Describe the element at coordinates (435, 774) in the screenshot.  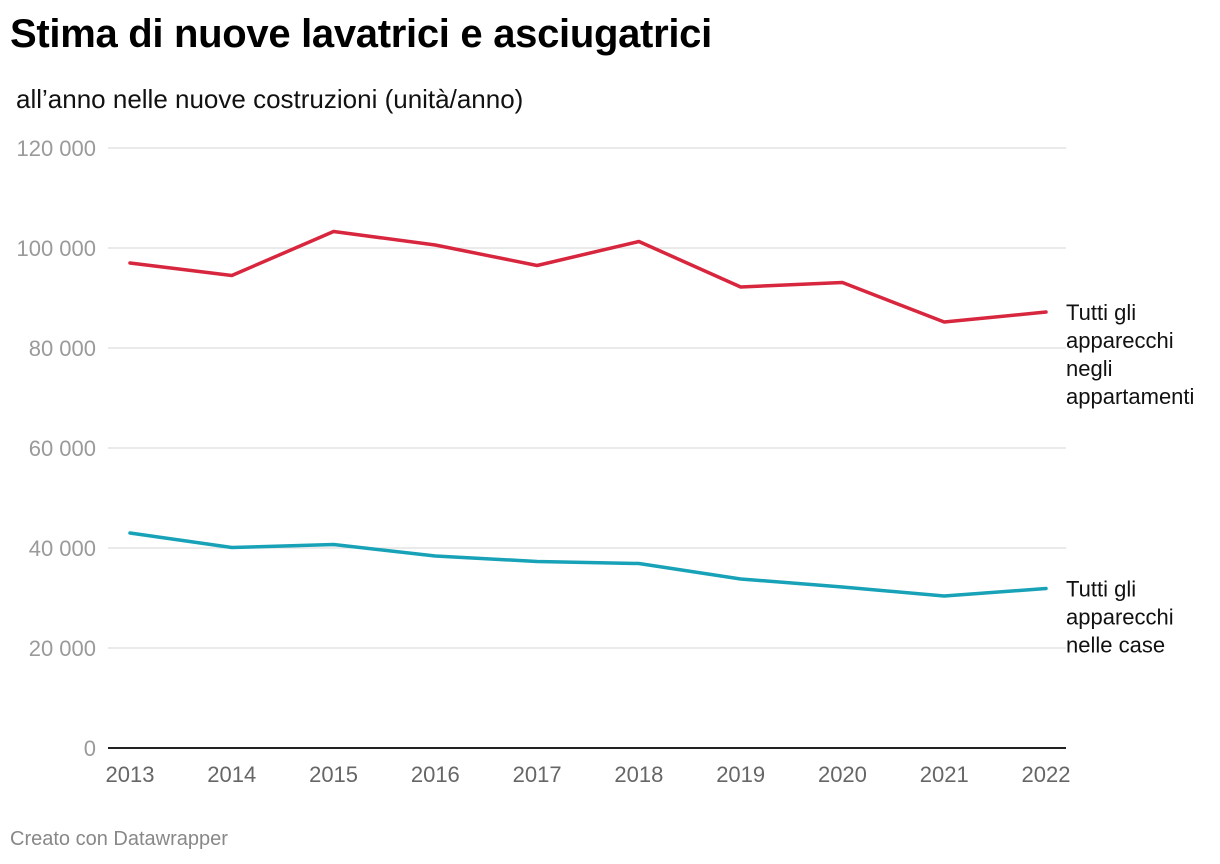
I see `x-tick-label: 2016` at that location.